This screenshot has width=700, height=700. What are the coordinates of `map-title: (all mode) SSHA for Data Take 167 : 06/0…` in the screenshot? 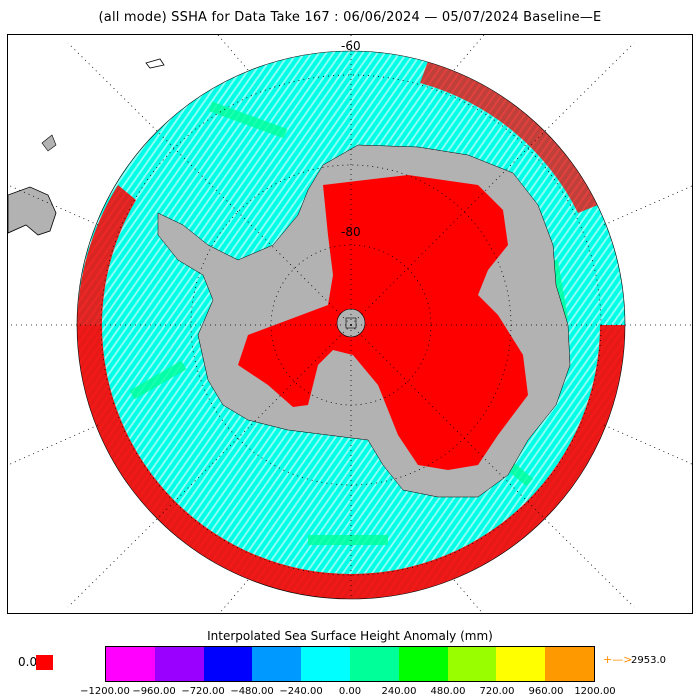 It's located at (350, 17).